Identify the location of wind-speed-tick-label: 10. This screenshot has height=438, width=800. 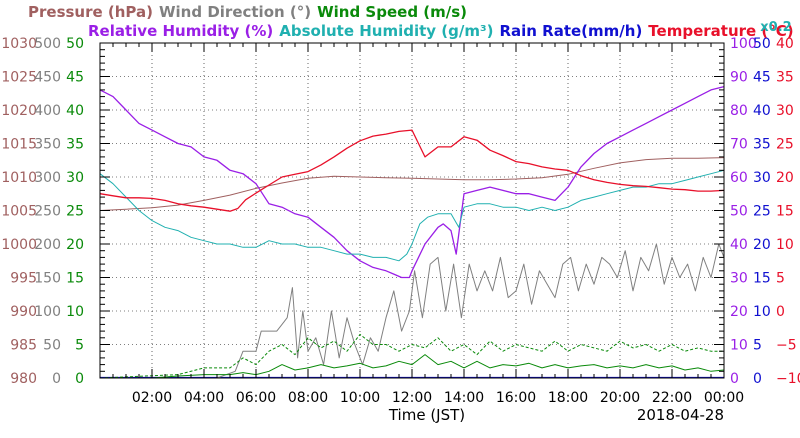
(75, 312).